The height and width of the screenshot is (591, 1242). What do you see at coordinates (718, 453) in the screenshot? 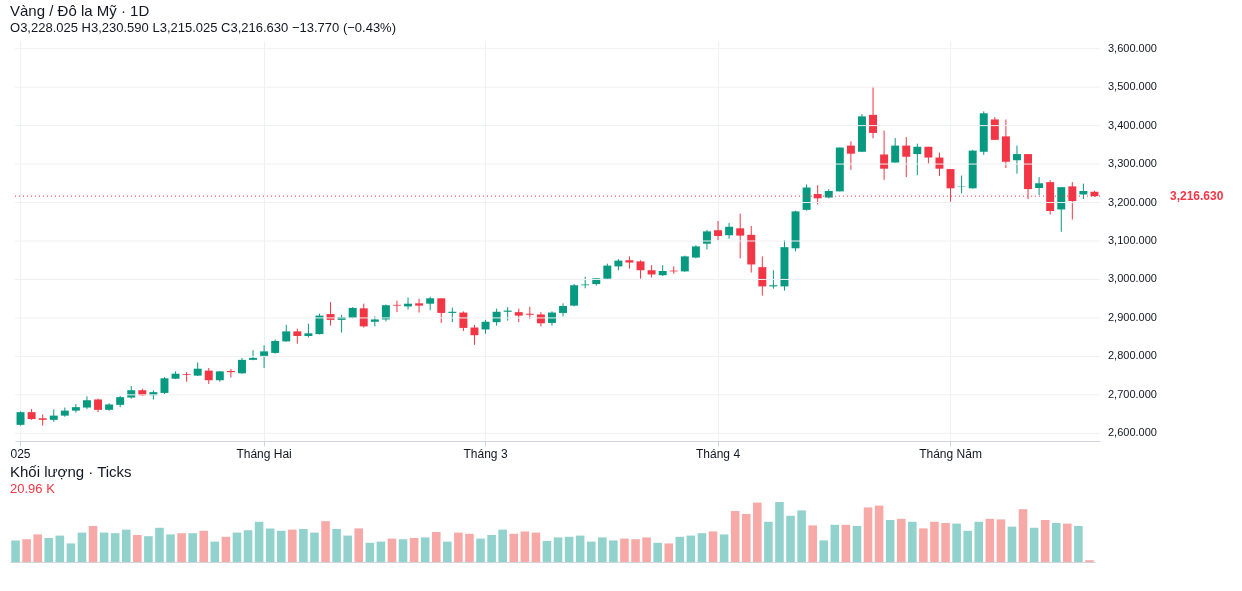
I see `x-tick-label: Tháng 4` at bounding box center [718, 453].